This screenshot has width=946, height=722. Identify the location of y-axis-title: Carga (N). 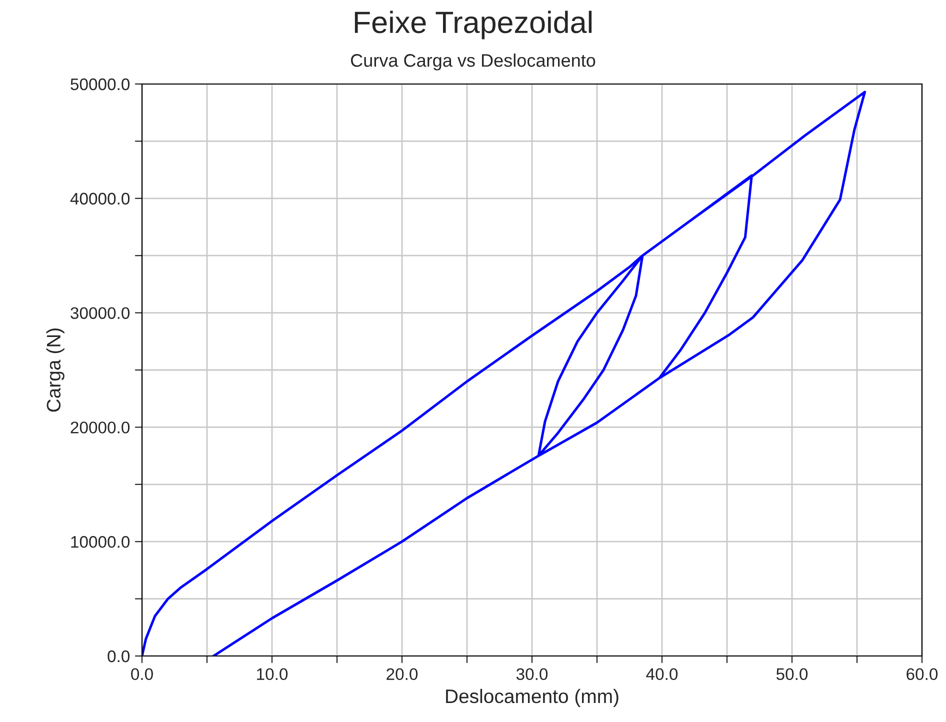
(55, 370).